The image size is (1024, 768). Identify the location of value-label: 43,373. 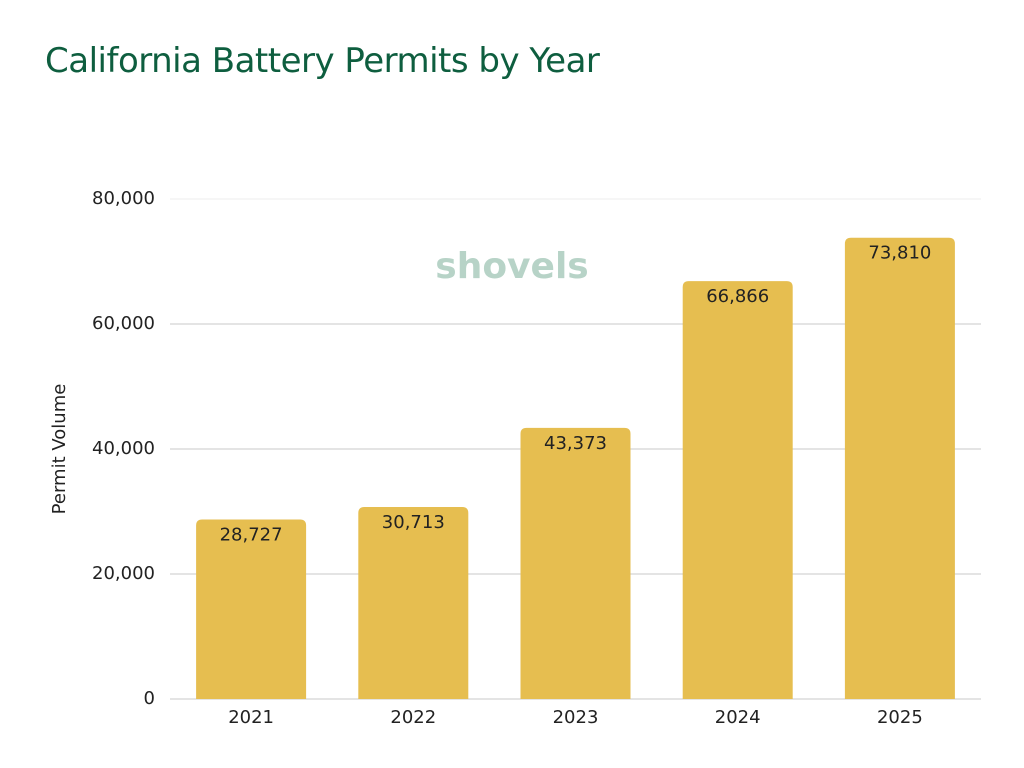
(575, 443).